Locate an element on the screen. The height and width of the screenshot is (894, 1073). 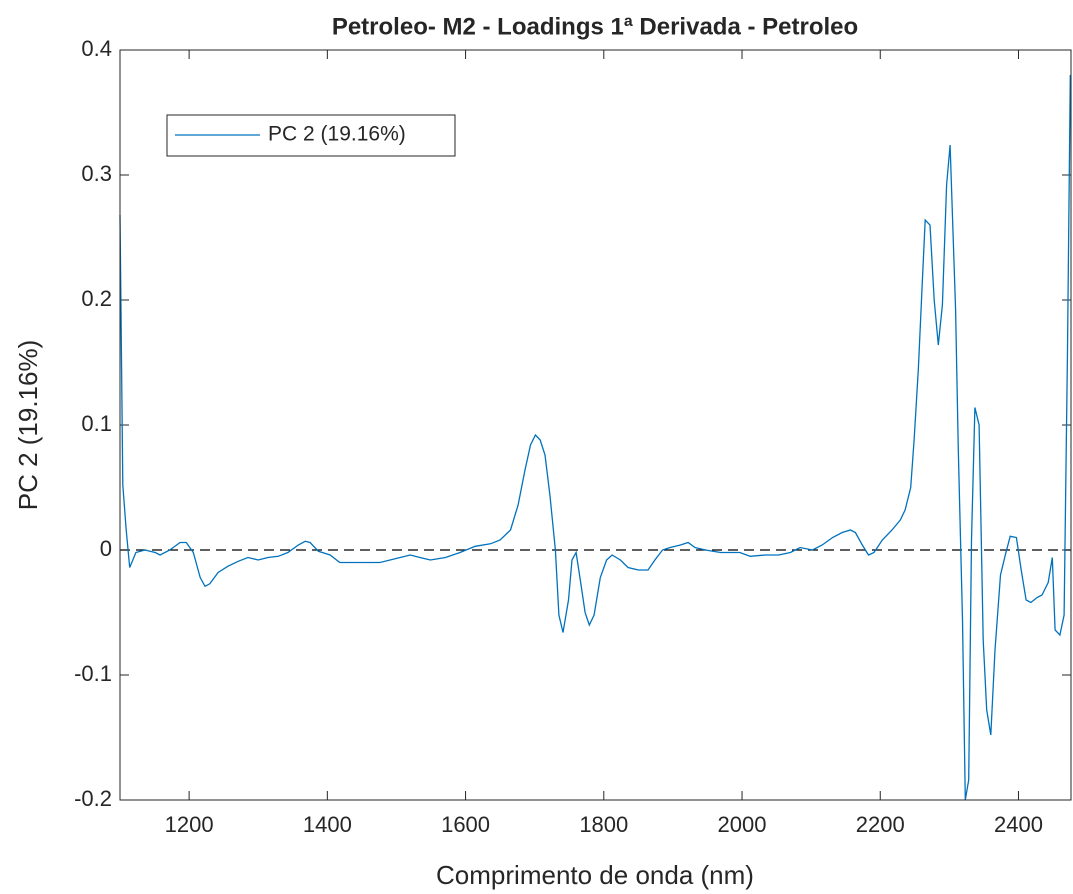
x-tick-label: 1600 is located at coordinates (465, 824).